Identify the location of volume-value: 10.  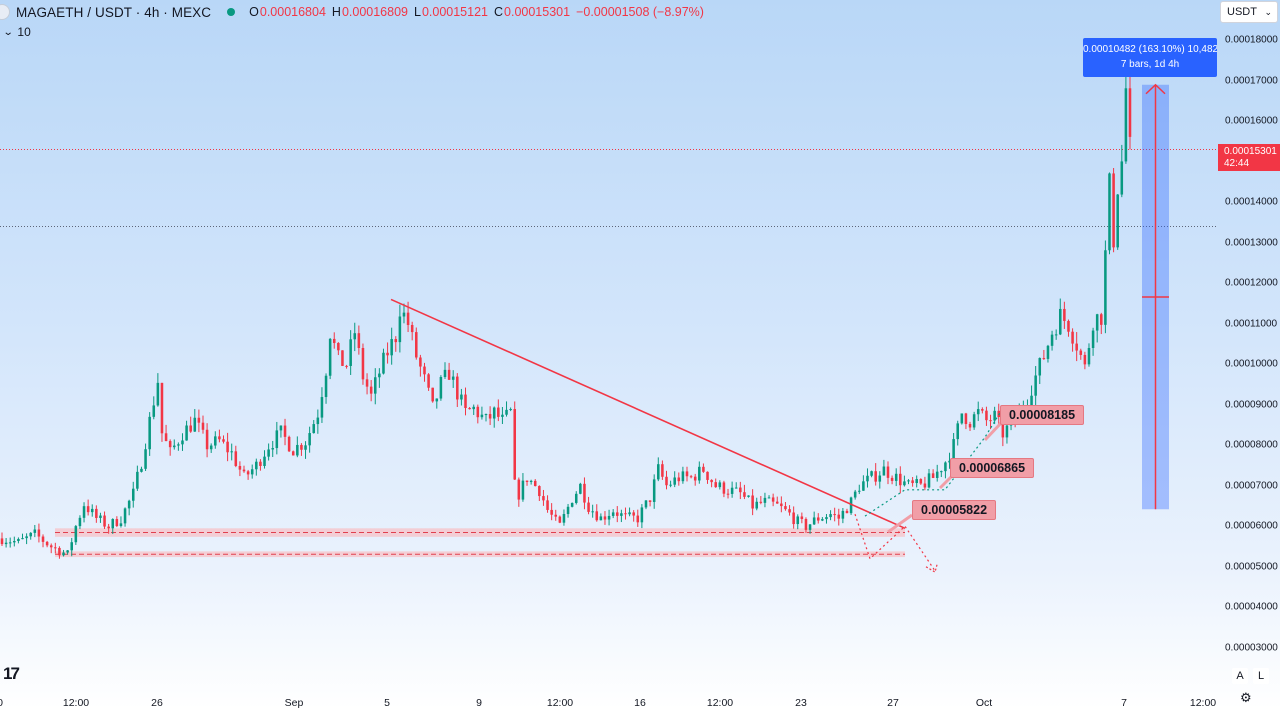
(24, 32).